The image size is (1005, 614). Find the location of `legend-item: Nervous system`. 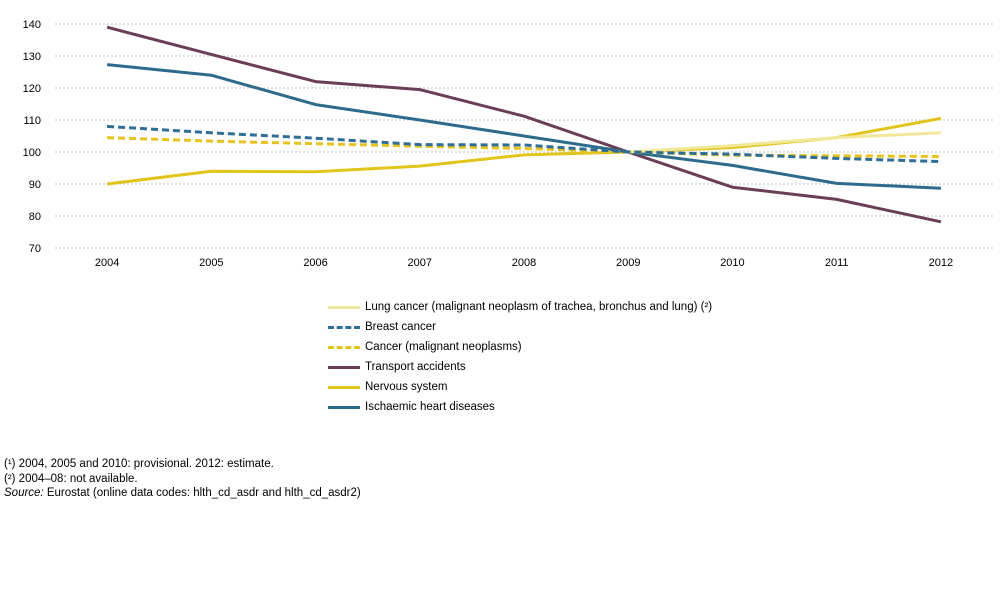

legend-item: Nervous system is located at coordinates (520, 387).